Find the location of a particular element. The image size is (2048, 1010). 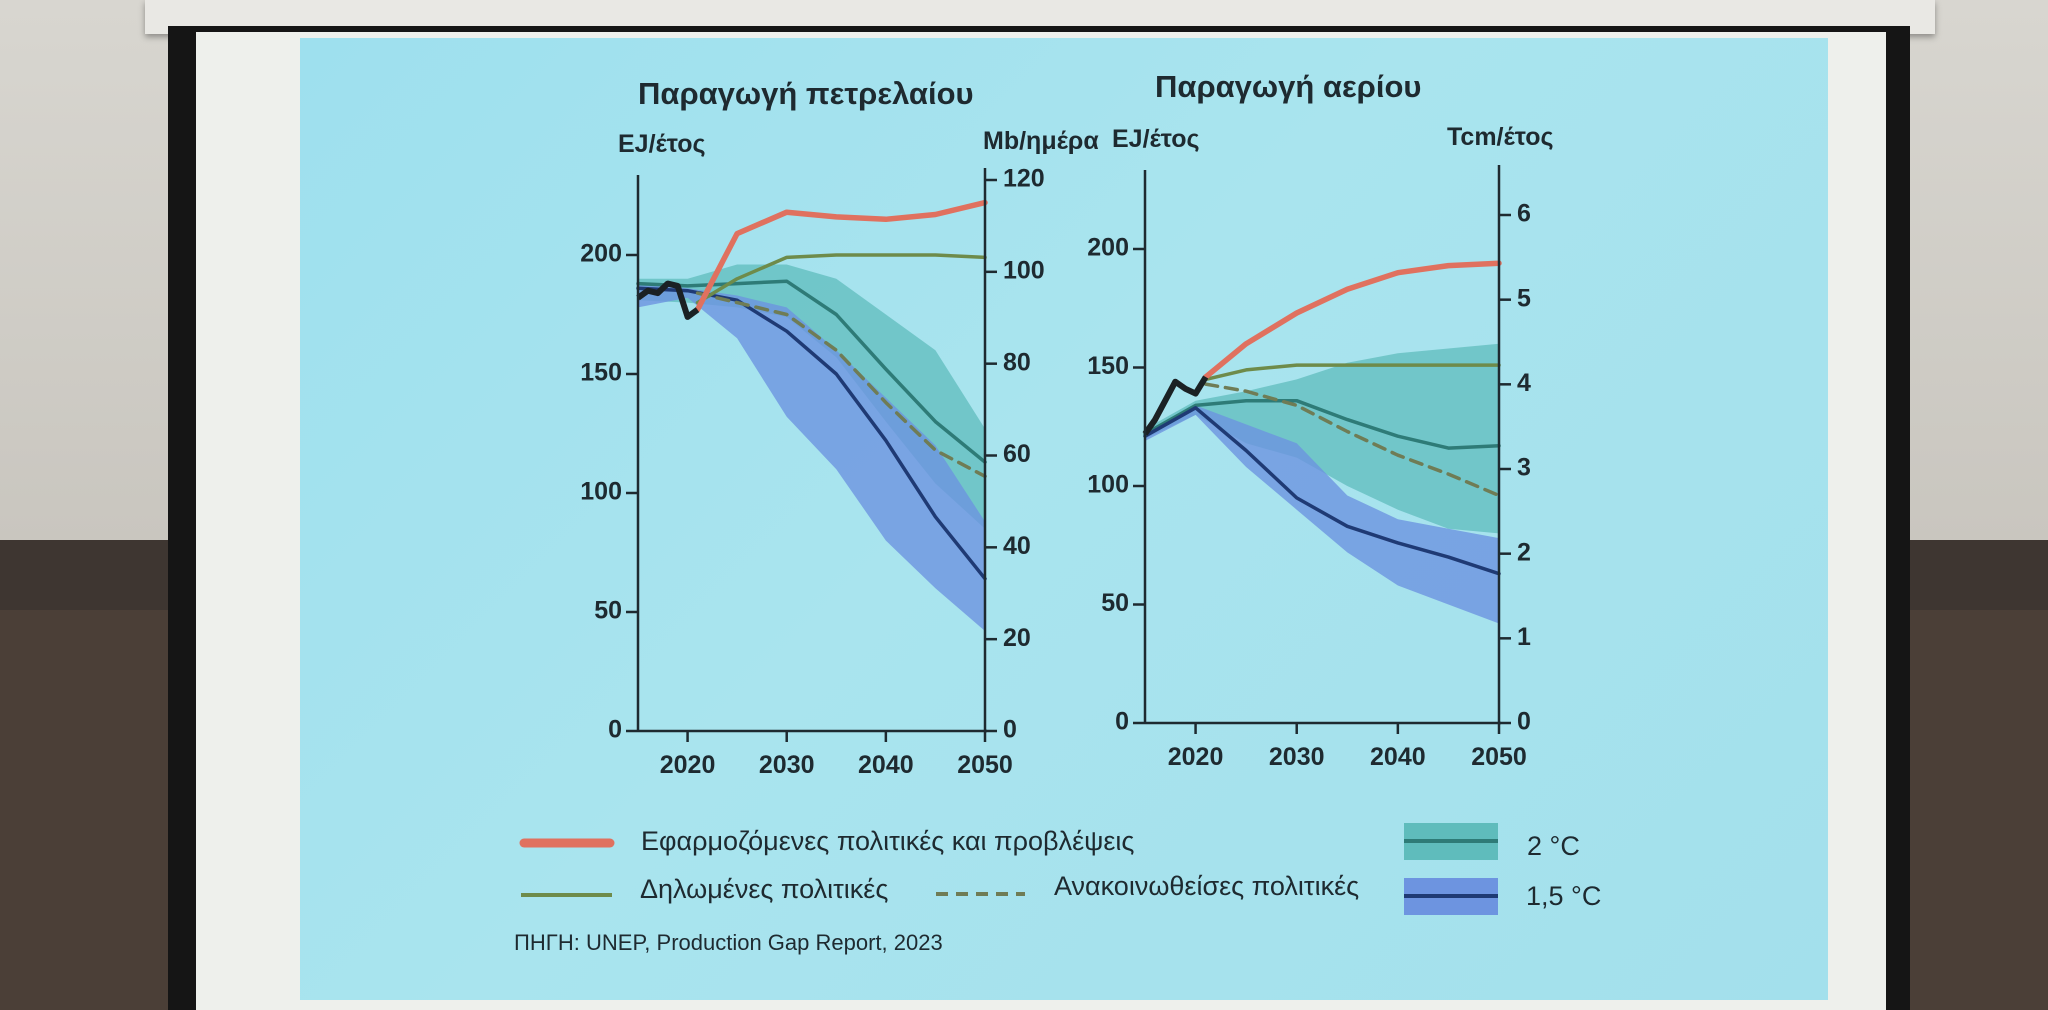

legend-label-two-degrees: 2 °C is located at coordinates (1553, 846).